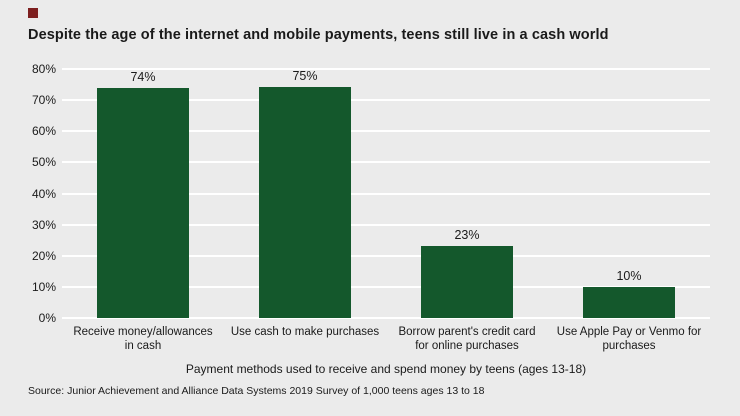  I want to click on y-tick-label: 50%, so click(43, 162).